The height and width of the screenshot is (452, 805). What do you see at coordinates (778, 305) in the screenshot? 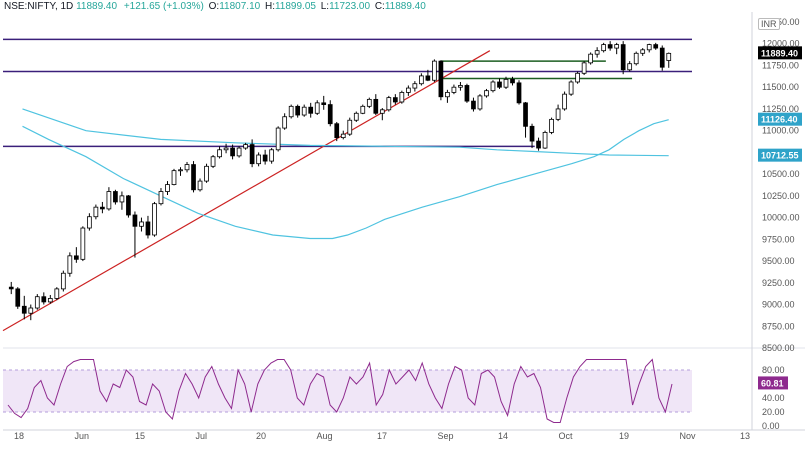
I see `y-tick-label: 9000.00` at bounding box center [778, 305].